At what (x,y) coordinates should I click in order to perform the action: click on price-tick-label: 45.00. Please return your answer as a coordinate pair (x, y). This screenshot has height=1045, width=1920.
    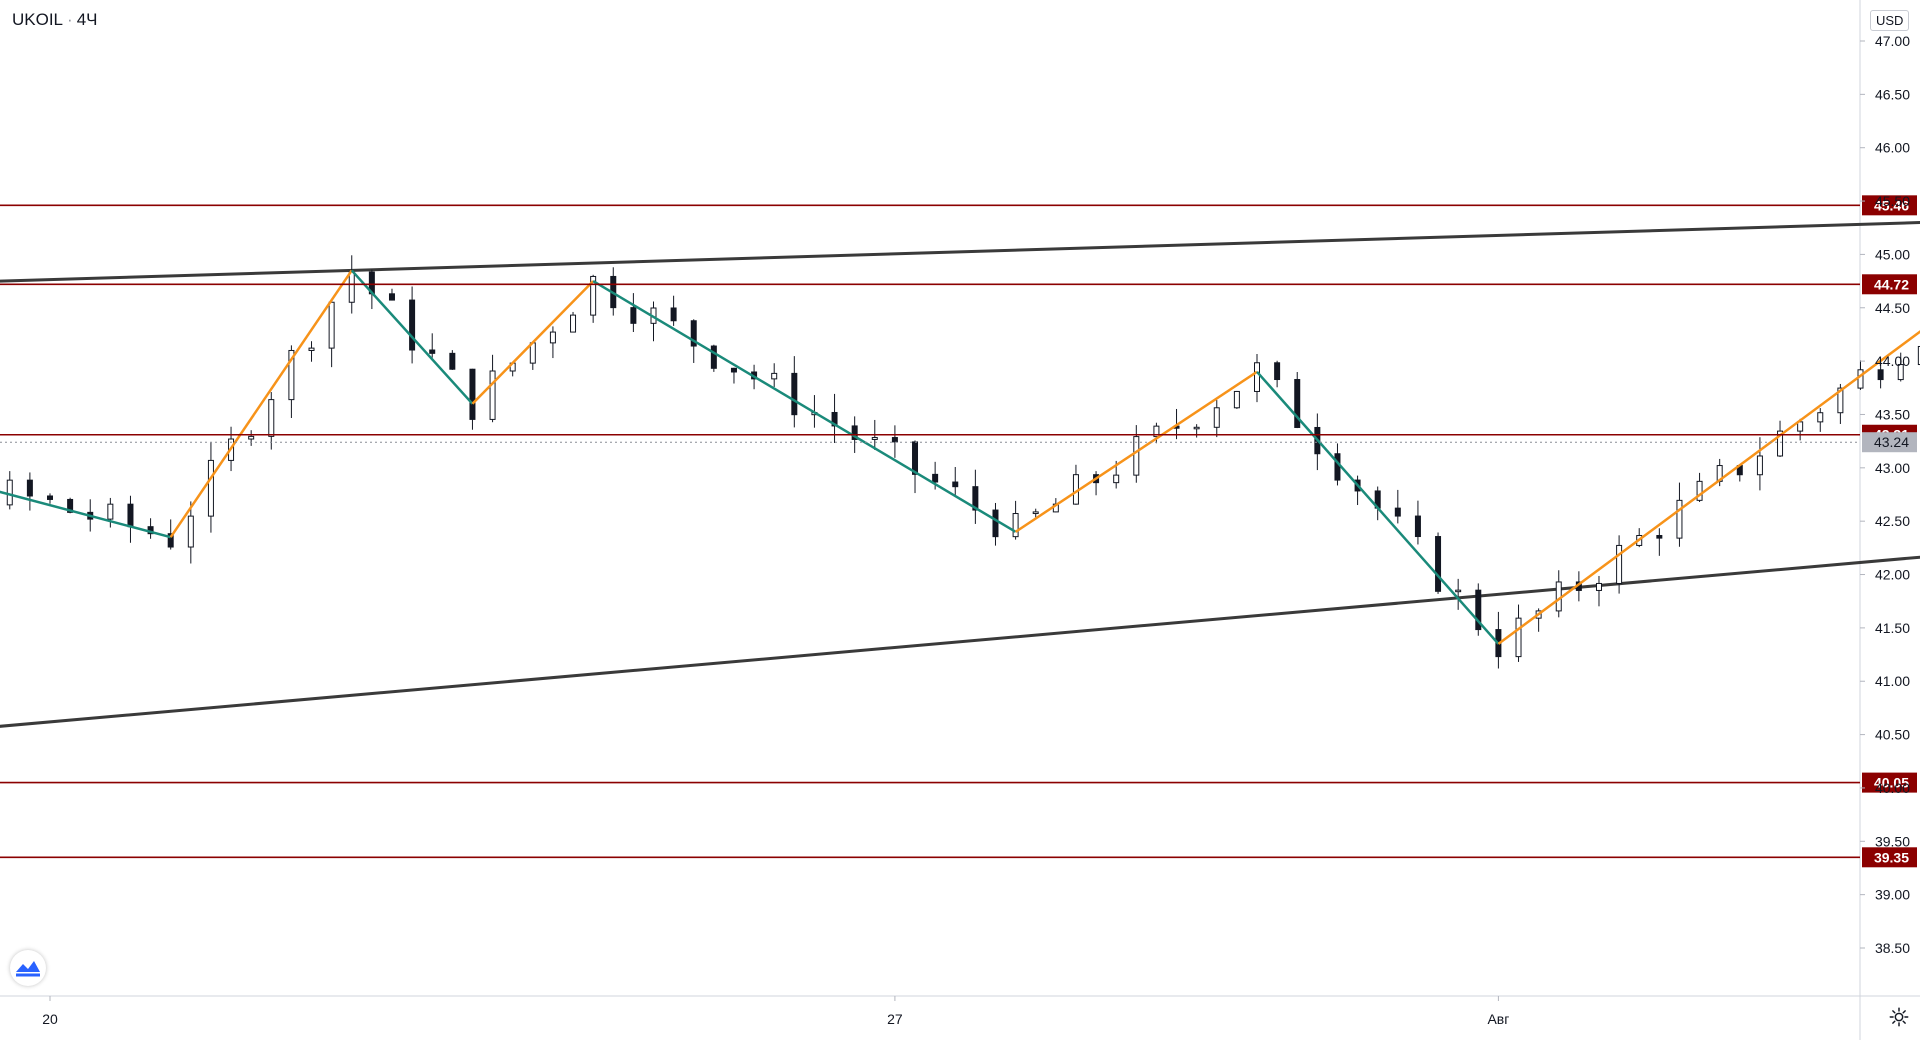
    Looking at the image, I should click on (1892, 254).